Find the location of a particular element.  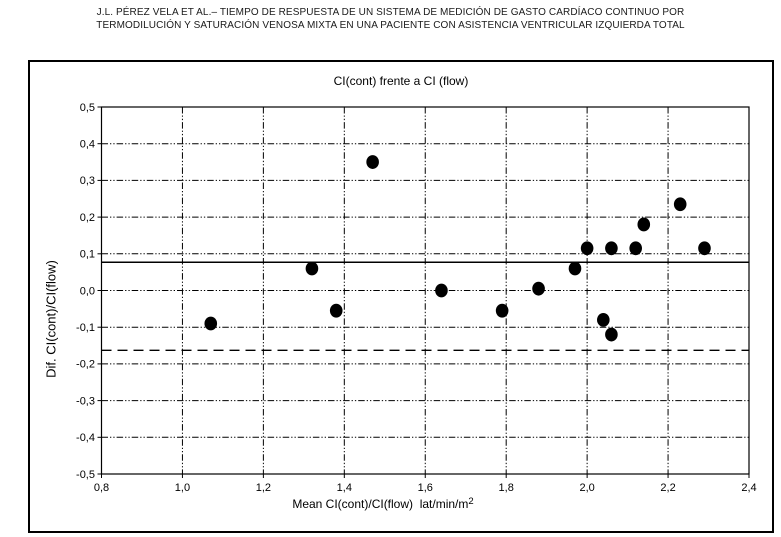

x-tick-label: 2,4 is located at coordinates (748, 488).